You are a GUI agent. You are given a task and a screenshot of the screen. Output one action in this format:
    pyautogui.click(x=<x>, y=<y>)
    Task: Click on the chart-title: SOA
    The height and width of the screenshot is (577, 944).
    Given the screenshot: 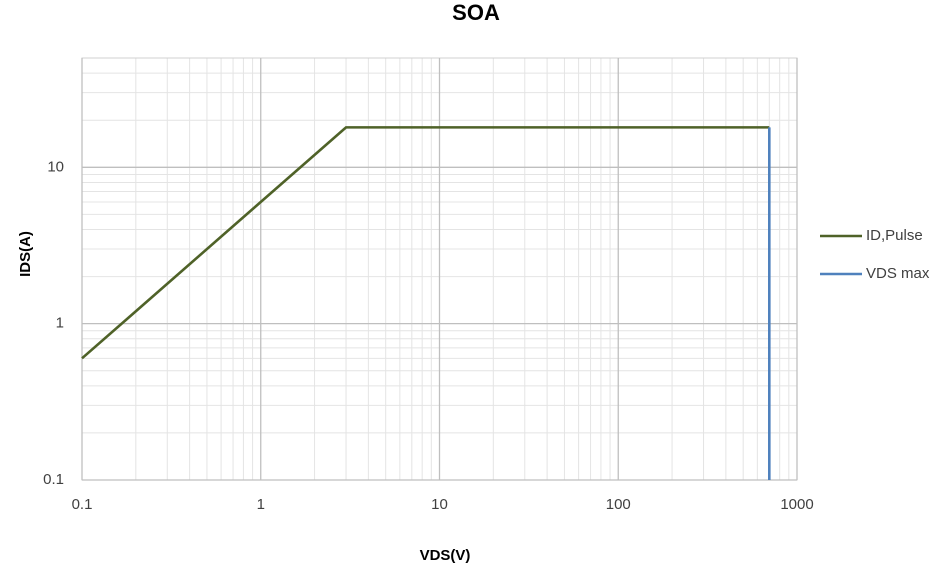 What is the action you would take?
    pyautogui.click(x=476, y=12)
    